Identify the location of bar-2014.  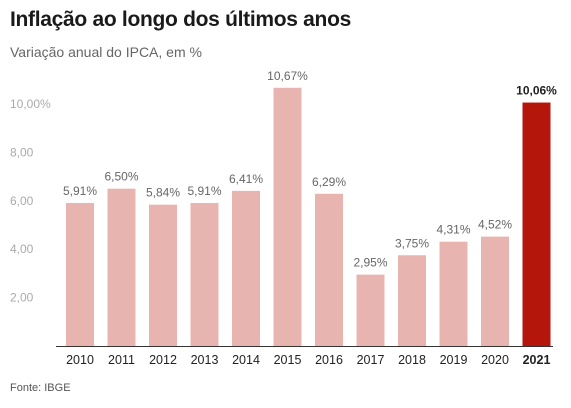
(246, 268).